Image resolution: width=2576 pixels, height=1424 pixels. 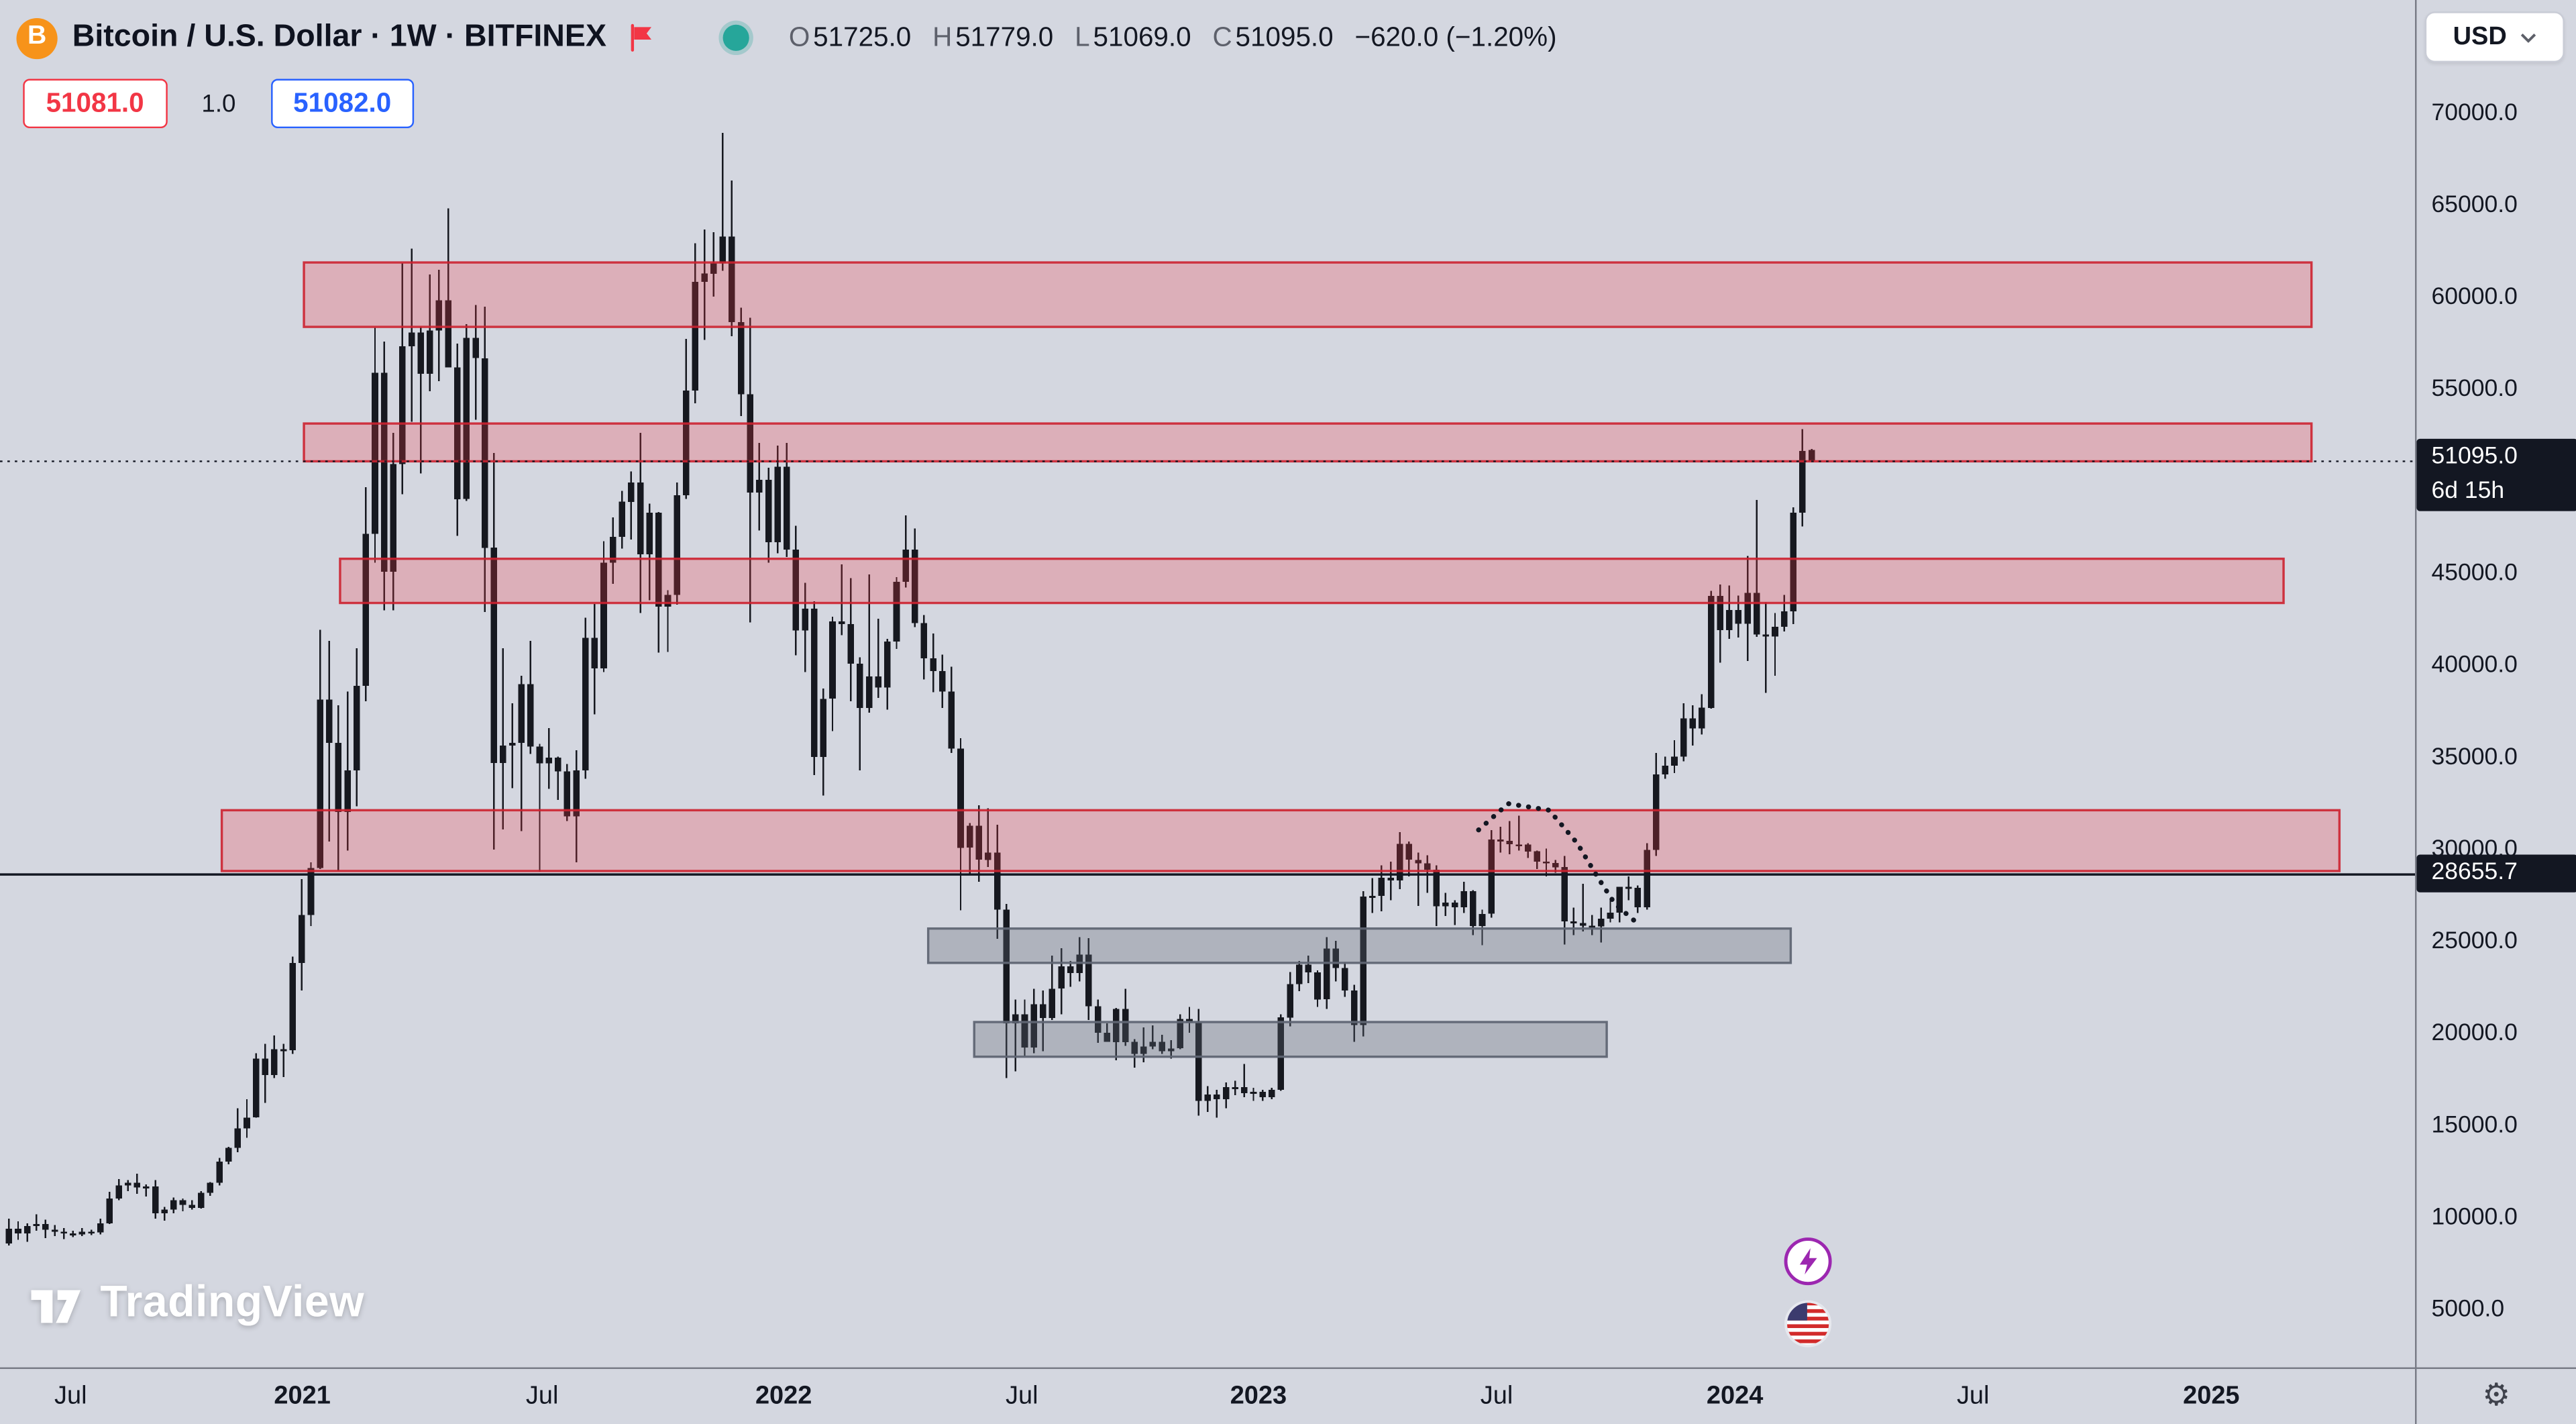 What do you see at coordinates (1807, 1324) in the screenshot?
I see `us-flag-icon` at bounding box center [1807, 1324].